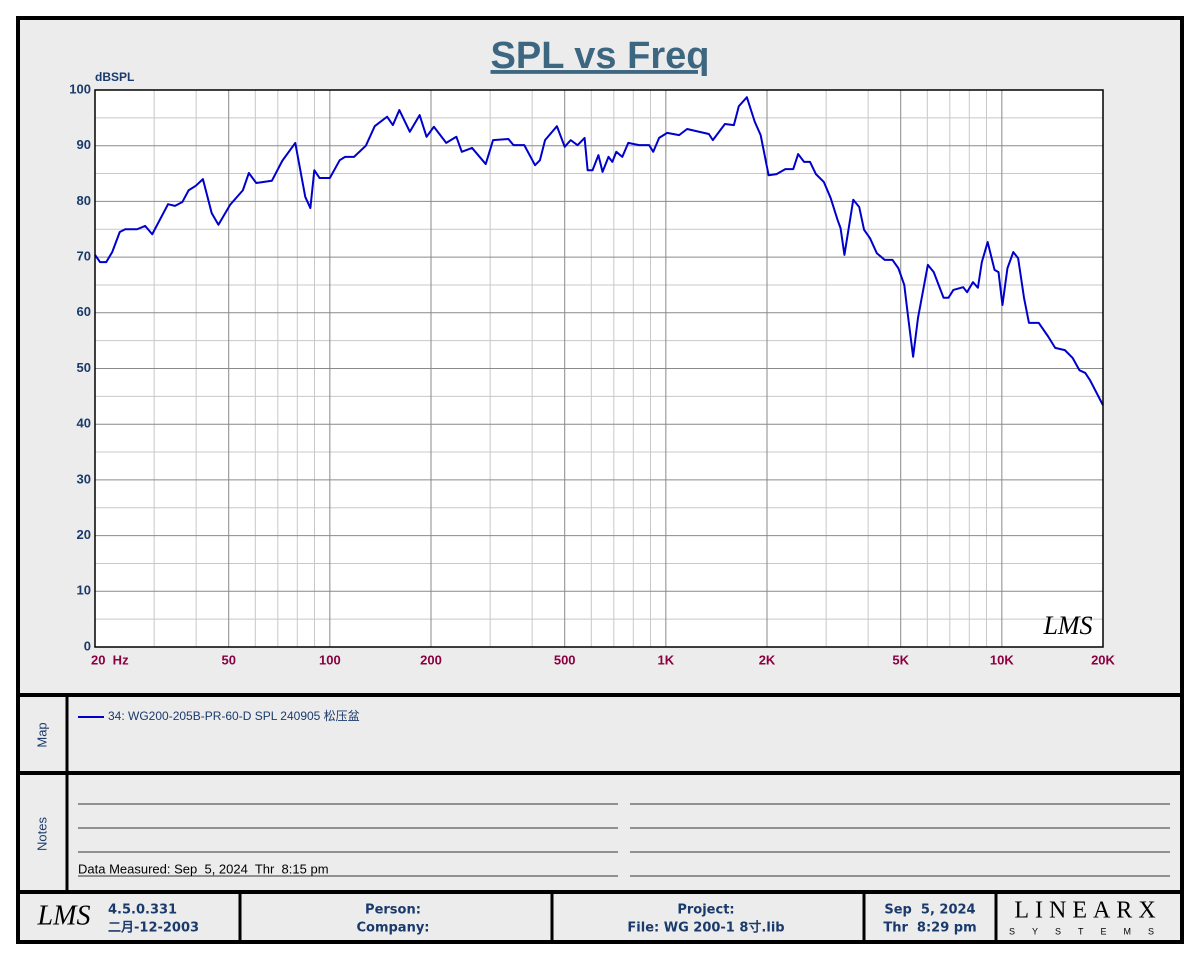 This screenshot has width=1200, height=960. What do you see at coordinates (666, 659) in the screenshot?
I see `x-tick-label: 1K` at bounding box center [666, 659].